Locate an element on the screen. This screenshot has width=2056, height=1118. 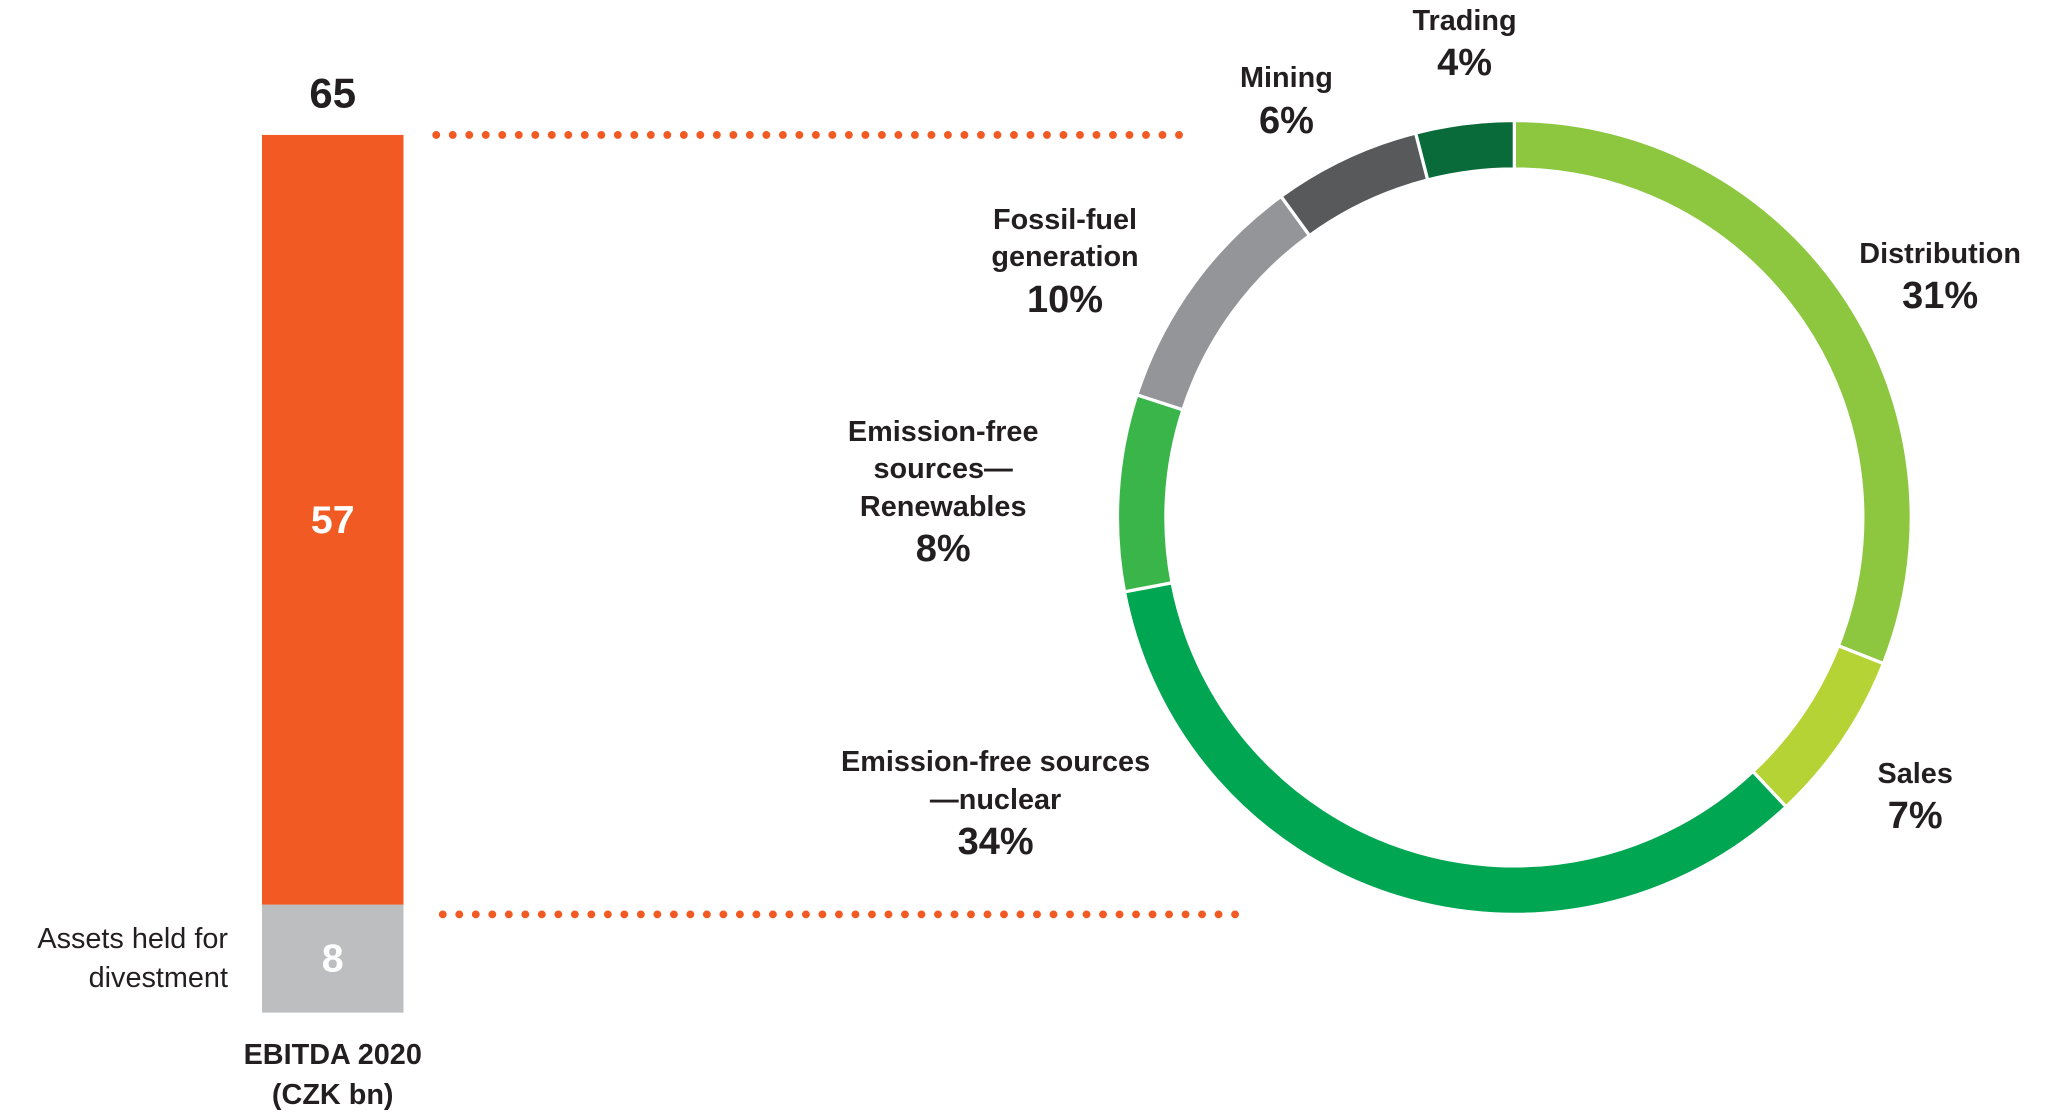
segment-label: Fossil-fuel generation 10% is located at coordinates (1065, 263).